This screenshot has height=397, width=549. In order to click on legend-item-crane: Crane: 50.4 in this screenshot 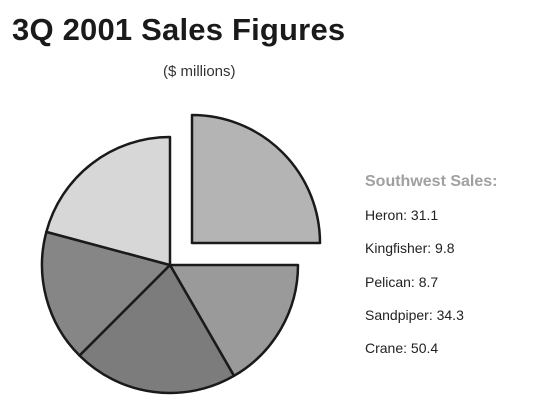, I will do `click(402, 348)`.